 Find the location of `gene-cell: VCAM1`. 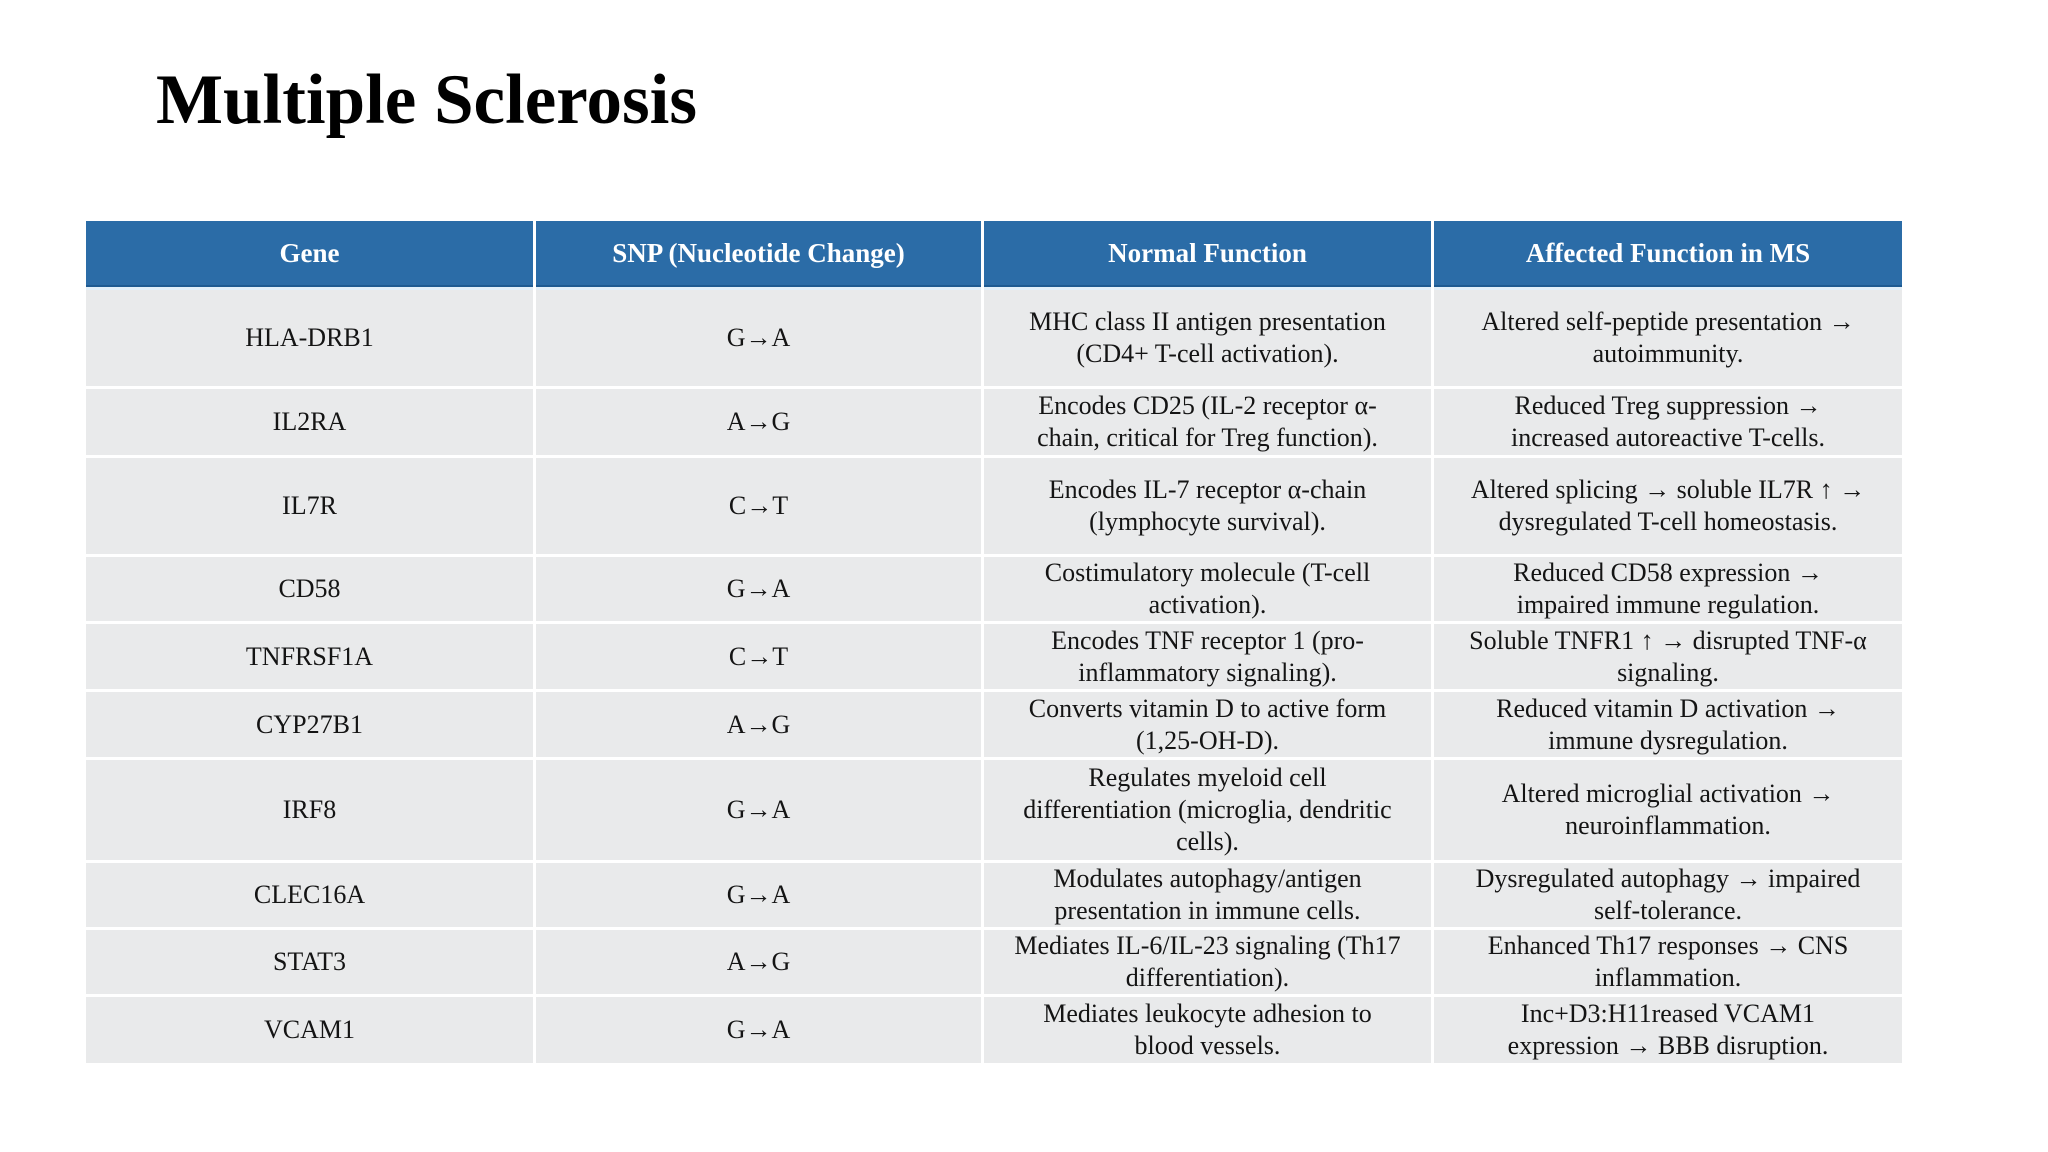

gene-cell: VCAM1 is located at coordinates (309, 1030).